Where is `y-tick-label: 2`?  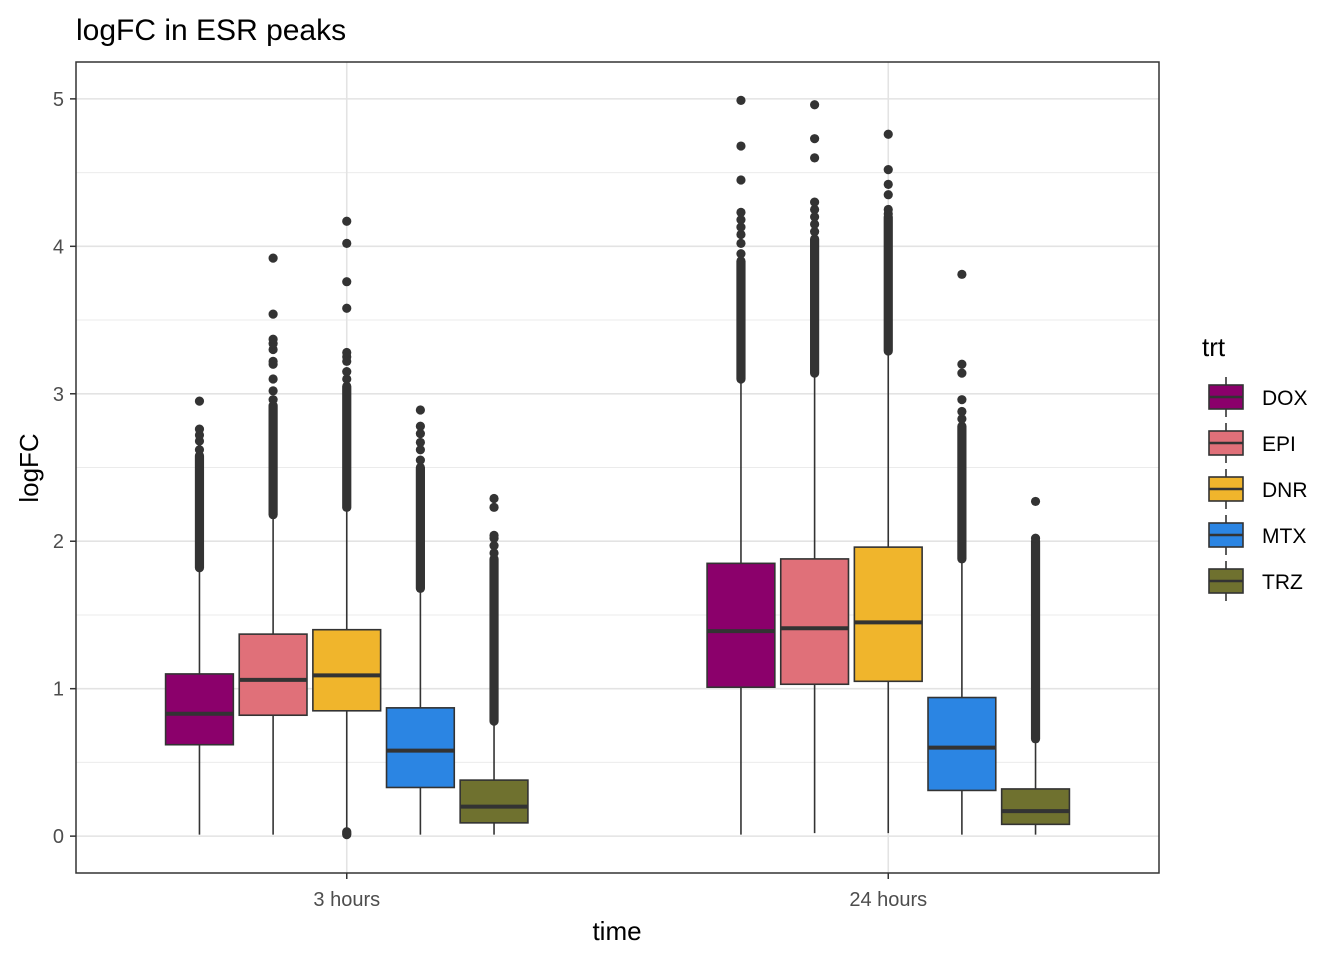
y-tick-label: 2 is located at coordinates (58, 542).